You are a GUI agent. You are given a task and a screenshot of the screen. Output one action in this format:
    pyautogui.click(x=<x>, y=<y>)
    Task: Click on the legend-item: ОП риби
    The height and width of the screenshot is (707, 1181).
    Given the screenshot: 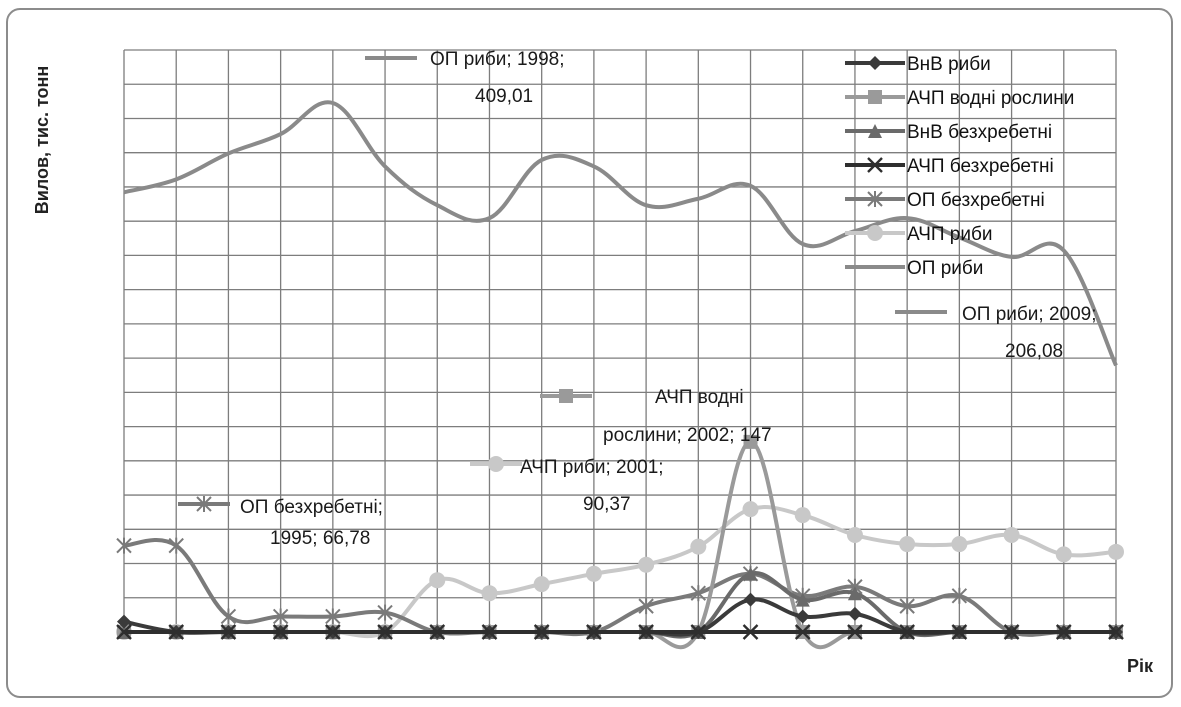 What is the action you would take?
    pyautogui.click(x=914, y=268)
    